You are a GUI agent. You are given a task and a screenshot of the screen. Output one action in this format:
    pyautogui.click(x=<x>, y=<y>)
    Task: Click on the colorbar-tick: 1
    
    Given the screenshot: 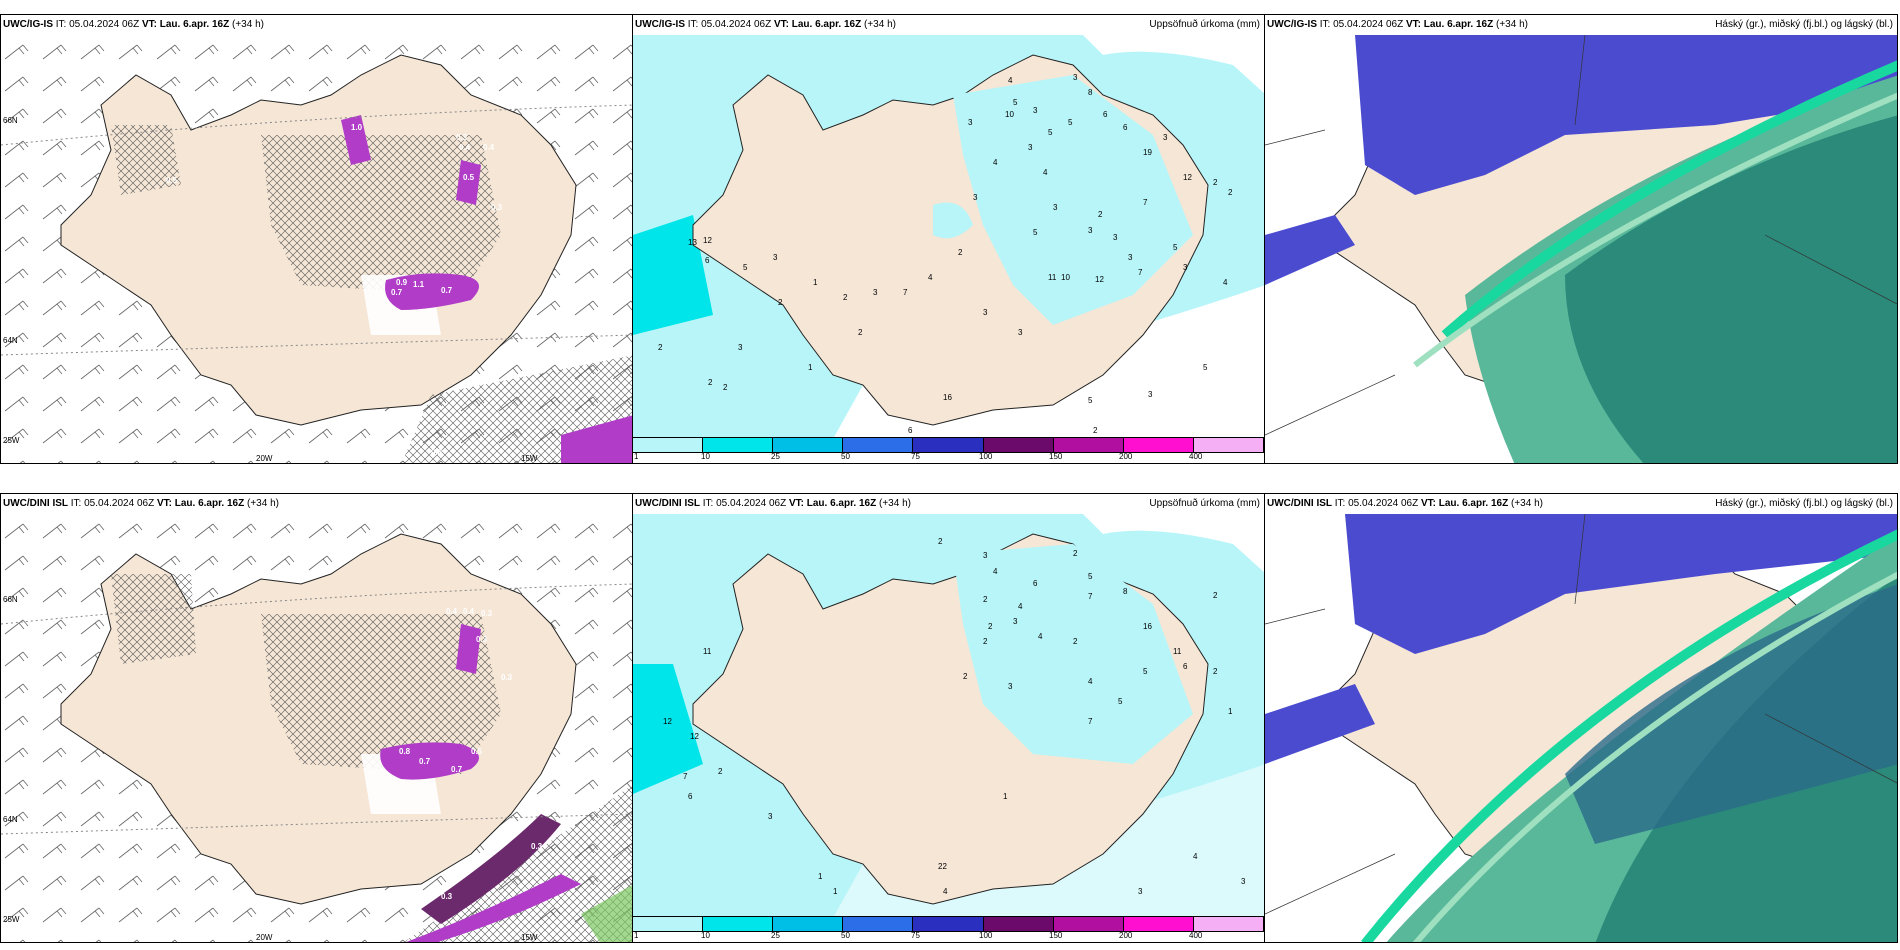 What is the action you would take?
    pyautogui.click(x=636, y=456)
    